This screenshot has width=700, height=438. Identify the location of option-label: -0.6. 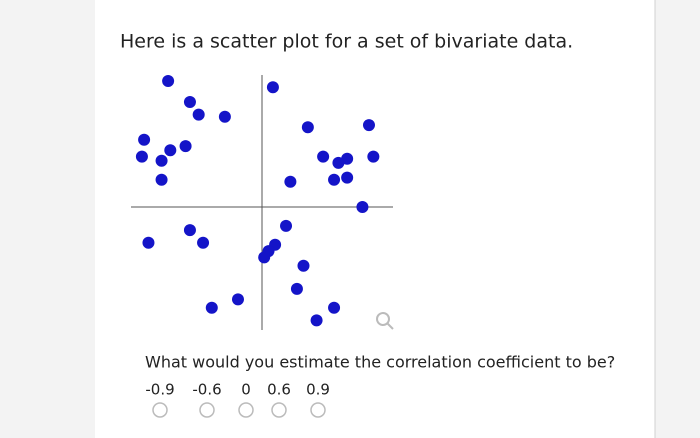
(206, 390).